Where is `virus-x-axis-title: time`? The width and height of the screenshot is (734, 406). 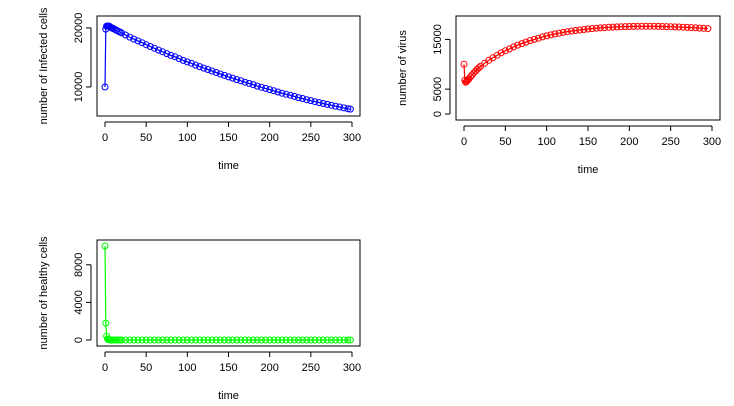
virus-x-axis-title: time is located at coordinates (588, 170).